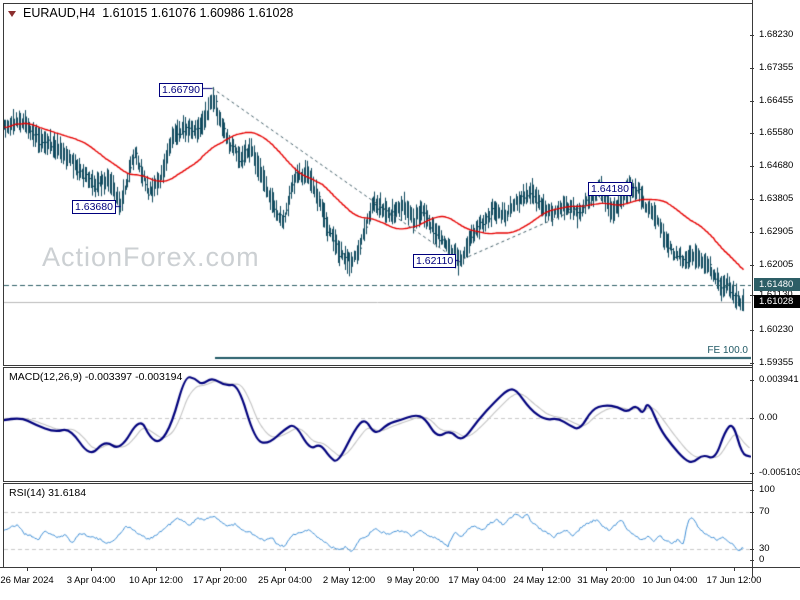  What do you see at coordinates (59, 13) in the screenshot?
I see `symbol-timeframe: EURAUD,H4` at bounding box center [59, 13].